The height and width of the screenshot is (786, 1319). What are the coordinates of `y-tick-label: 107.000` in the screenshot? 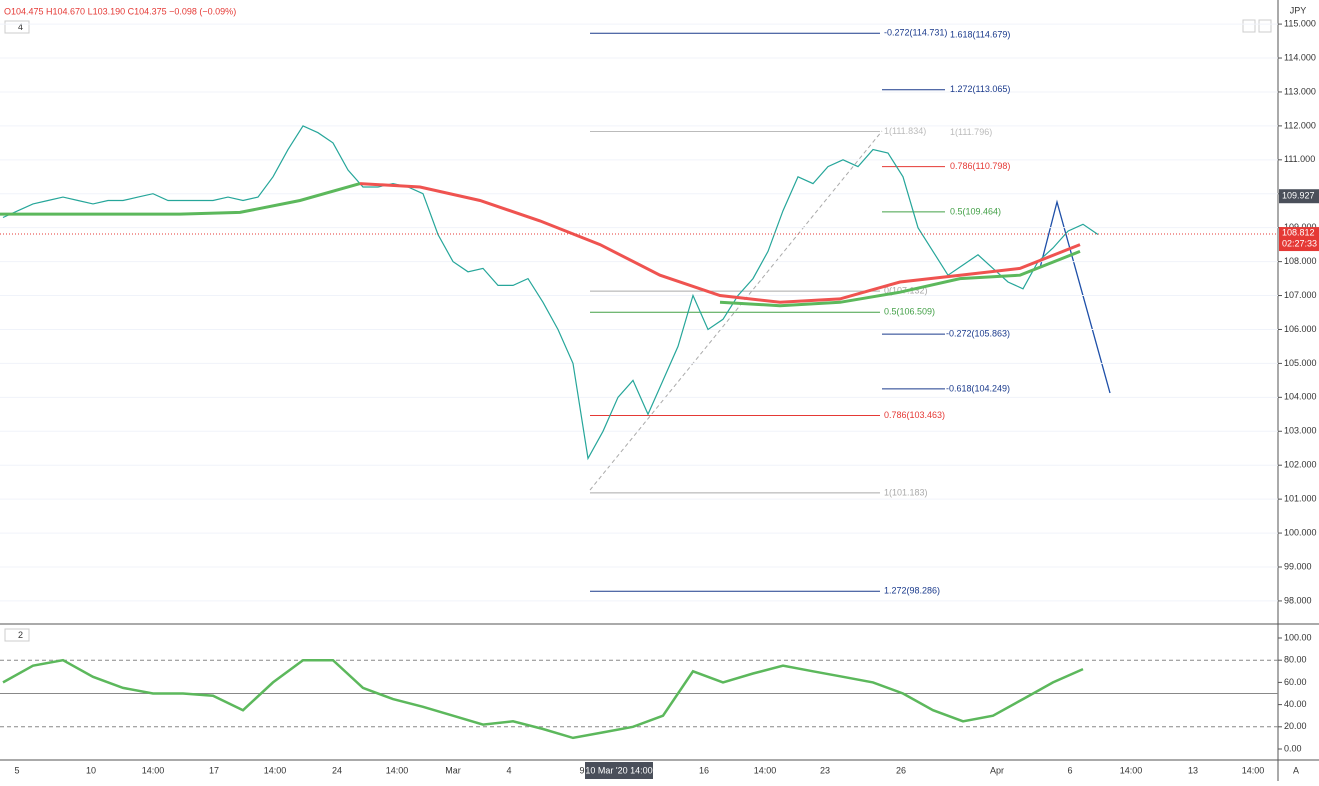 It's located at (1300, 295).